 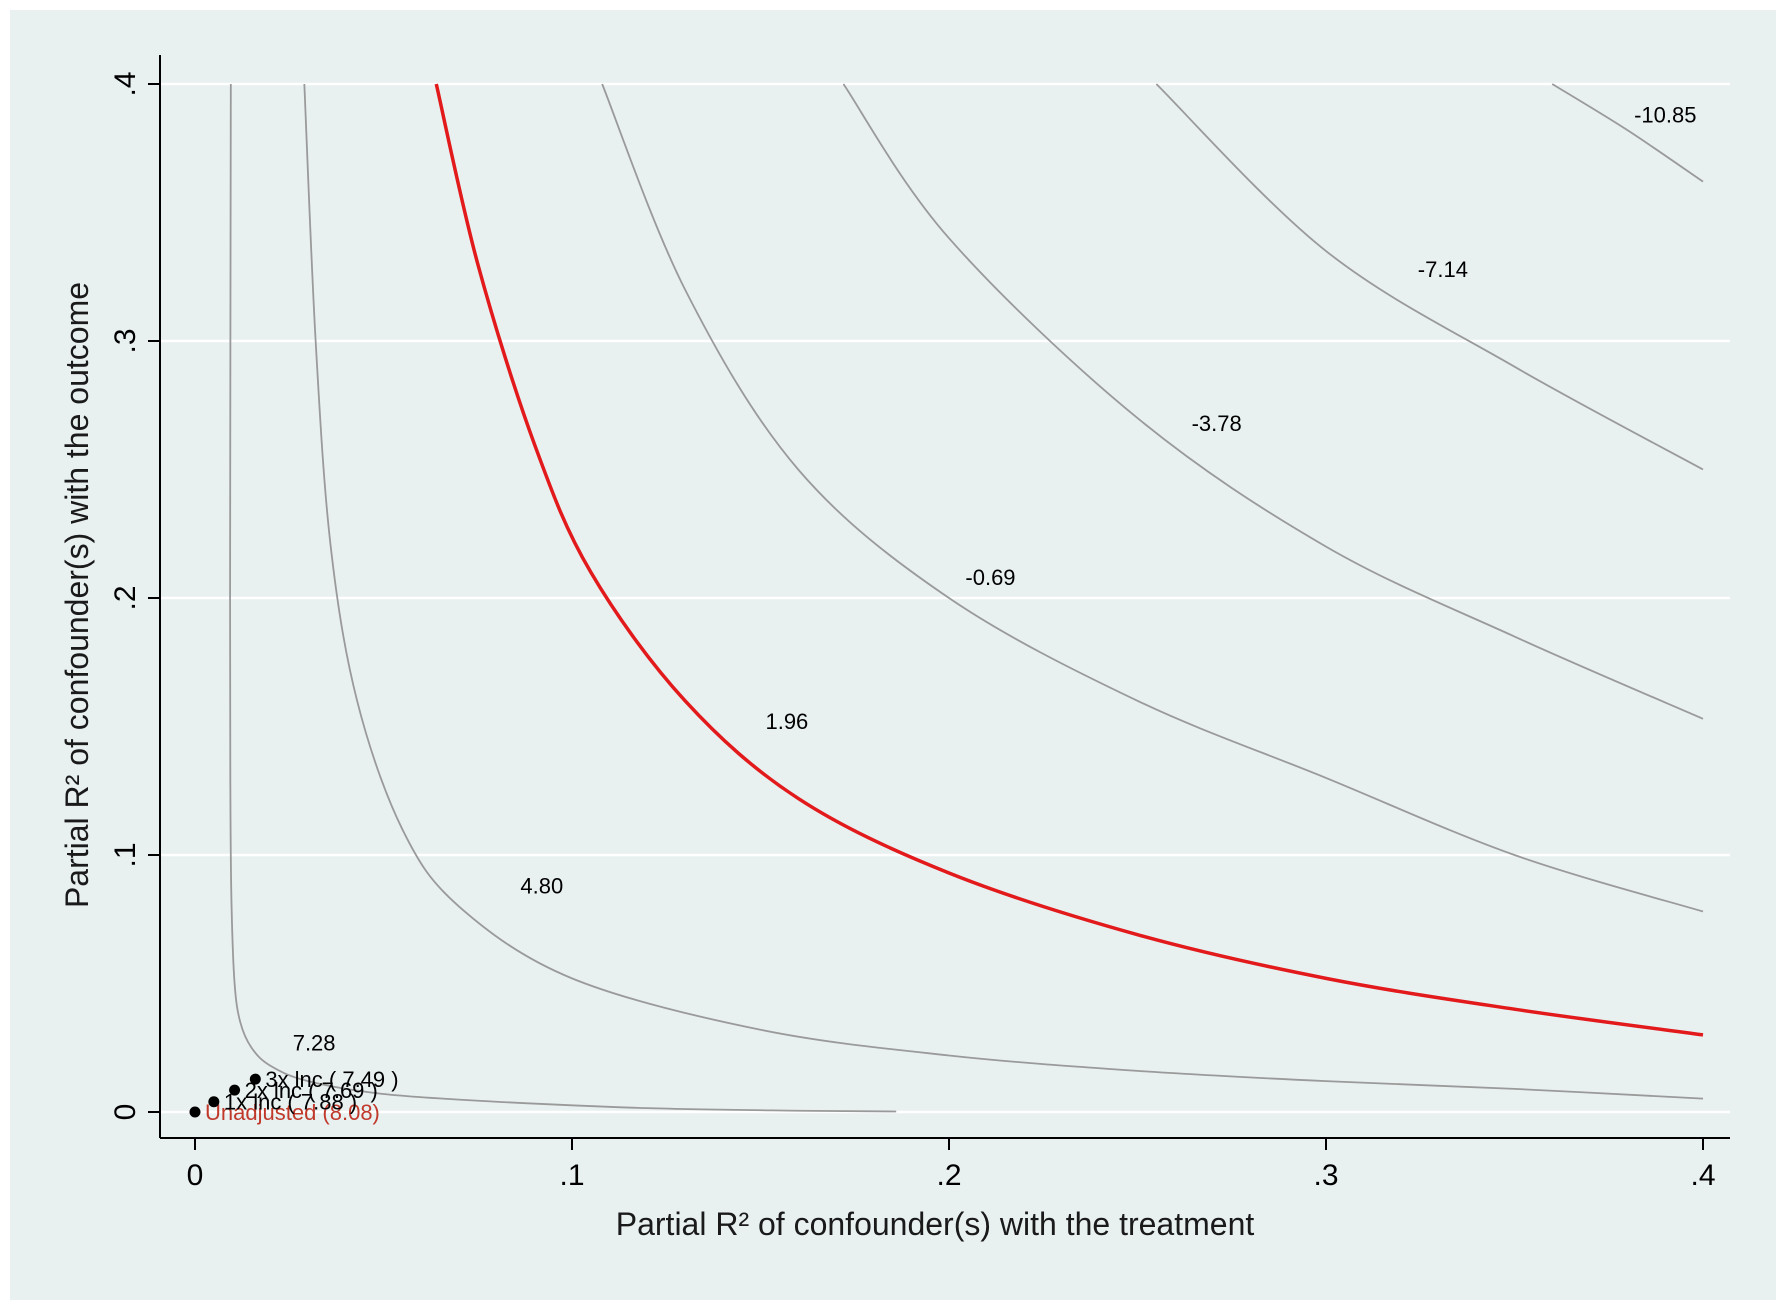 What do you see at coordinates (311, 1090) in the screenshot?
I see `benchmark-point-label-2: 2x lnc ( 7.69 )` at bounding box center [311, 1090].